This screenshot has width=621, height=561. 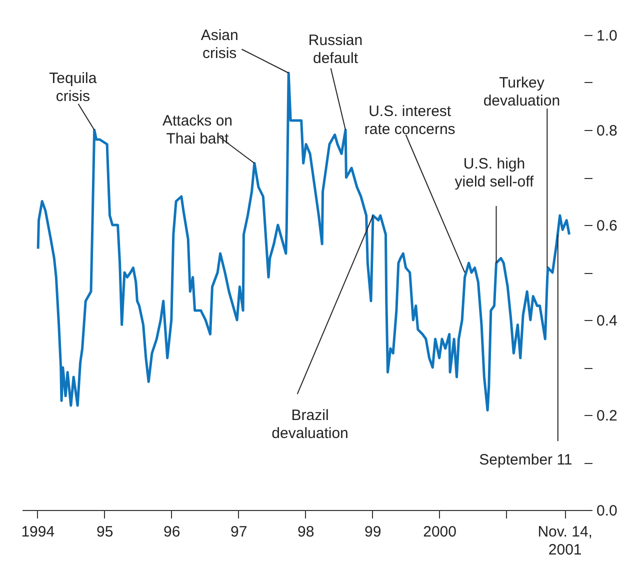 I want to click on y-tick-label: 0.4, so click(x=607, y=321).